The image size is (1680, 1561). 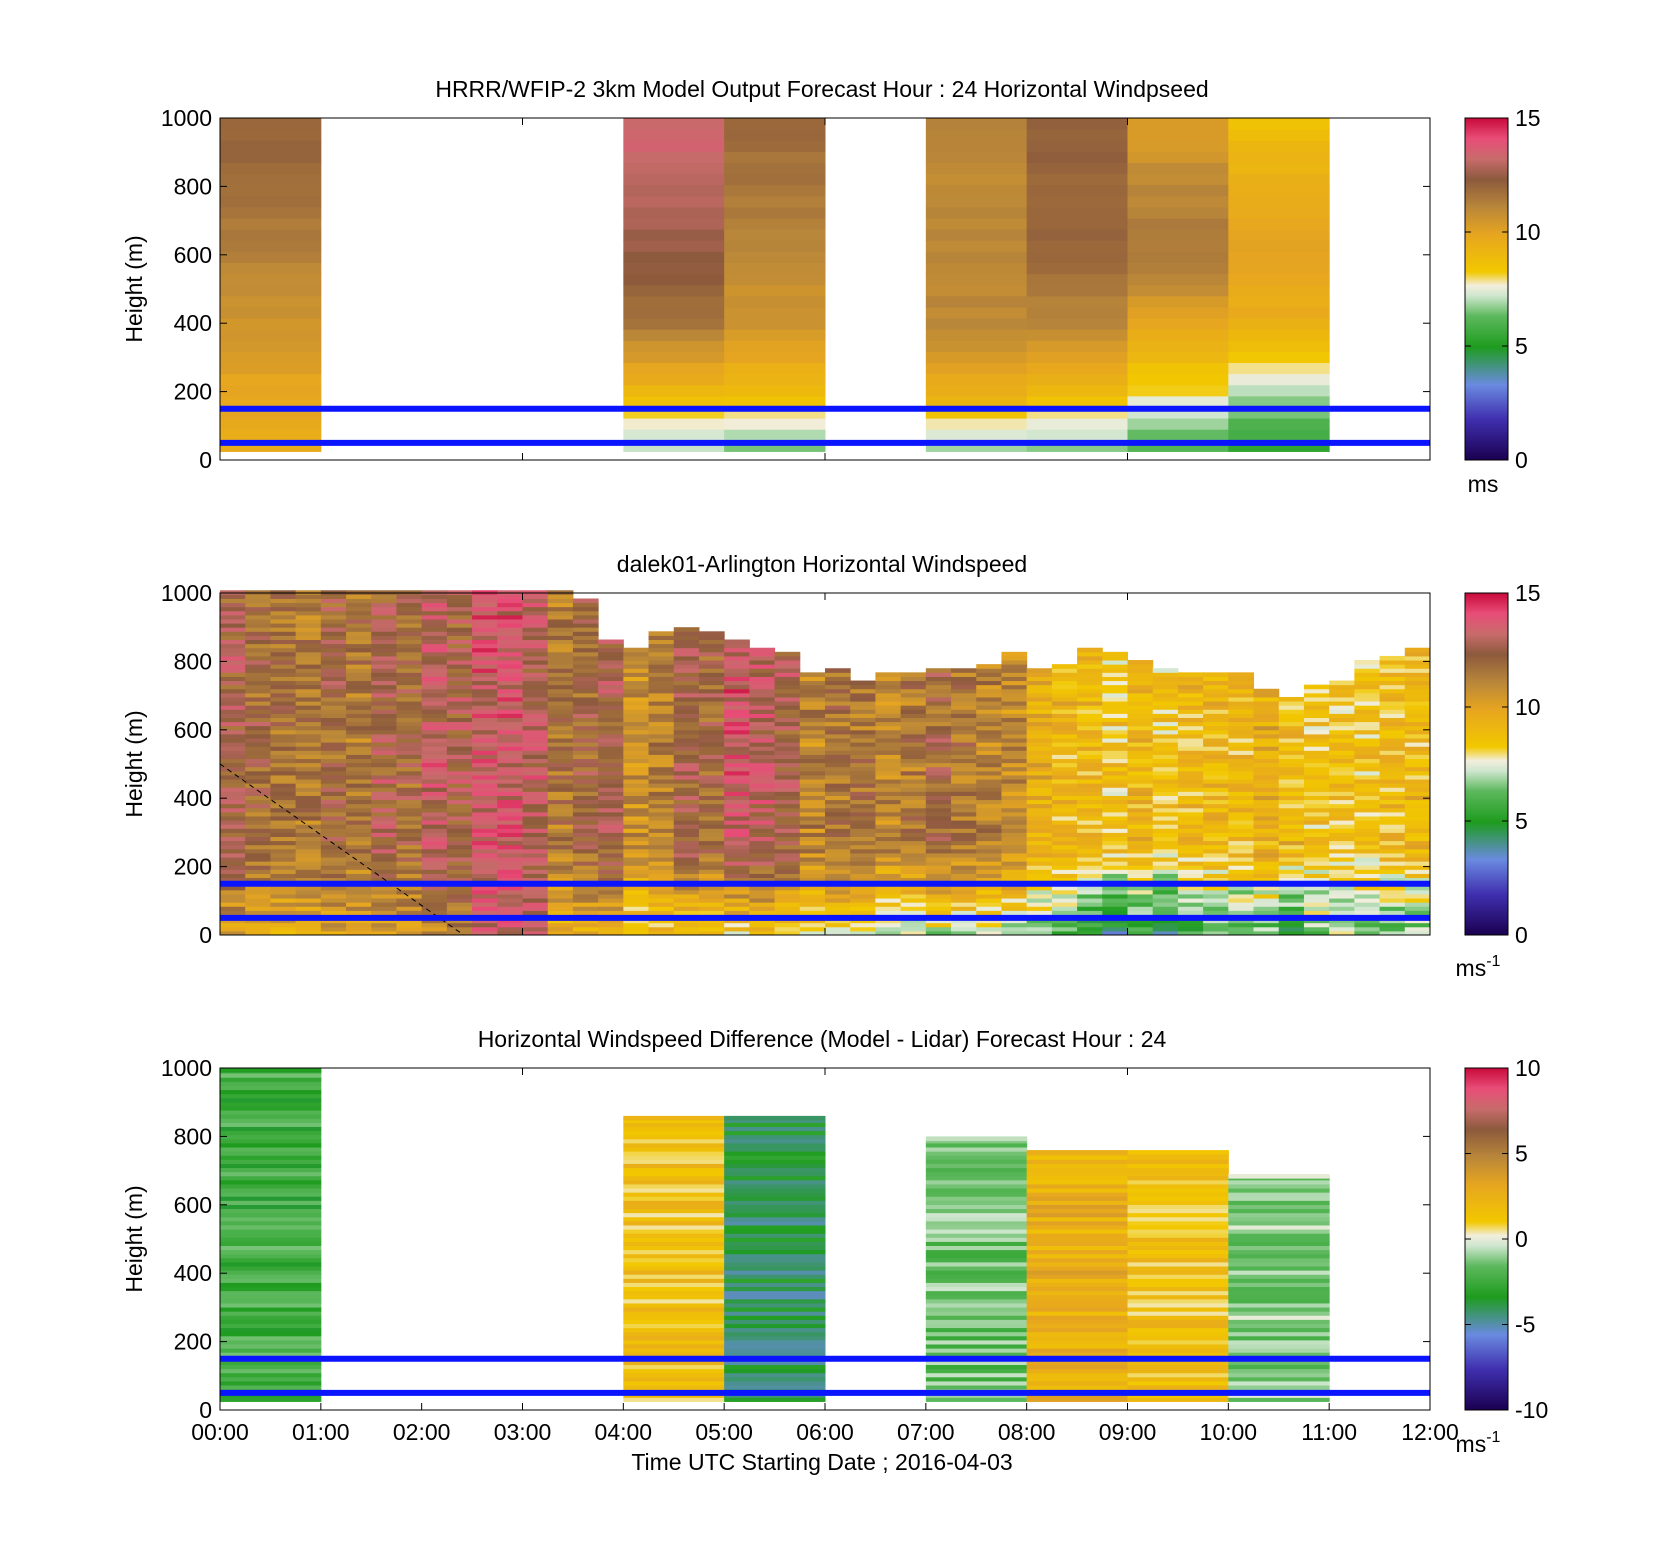 I want to click on colorbar-tick-label: -5, so click(x=1525, y=1325).